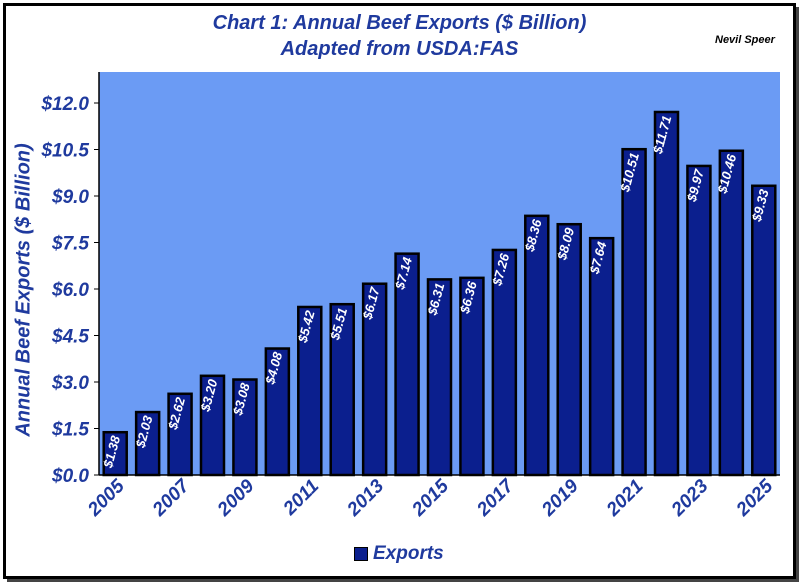  Describe the element at coordinates (495, 498) in the screenshot. I see `x-tick-label-2017: 2017` at that location.